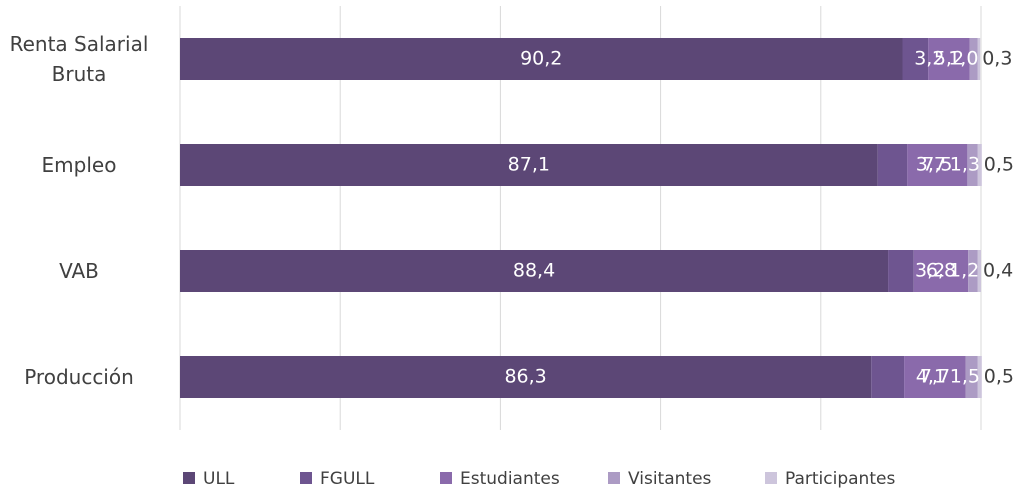  I want to click on category-label: Empleo, so click(79, 165).